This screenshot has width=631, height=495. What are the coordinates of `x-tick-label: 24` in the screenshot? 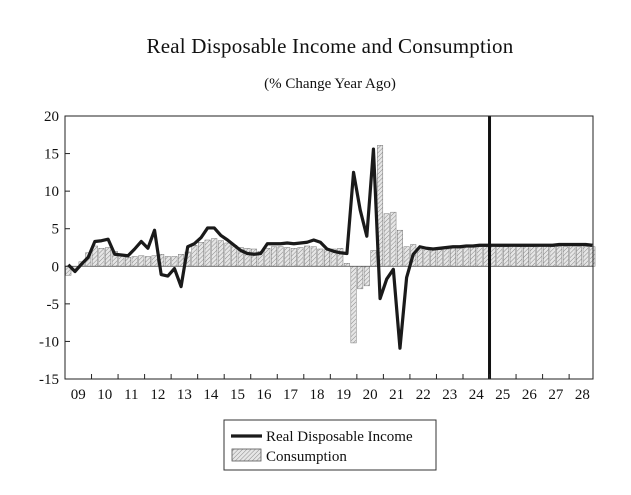 It's located at (477, 395).